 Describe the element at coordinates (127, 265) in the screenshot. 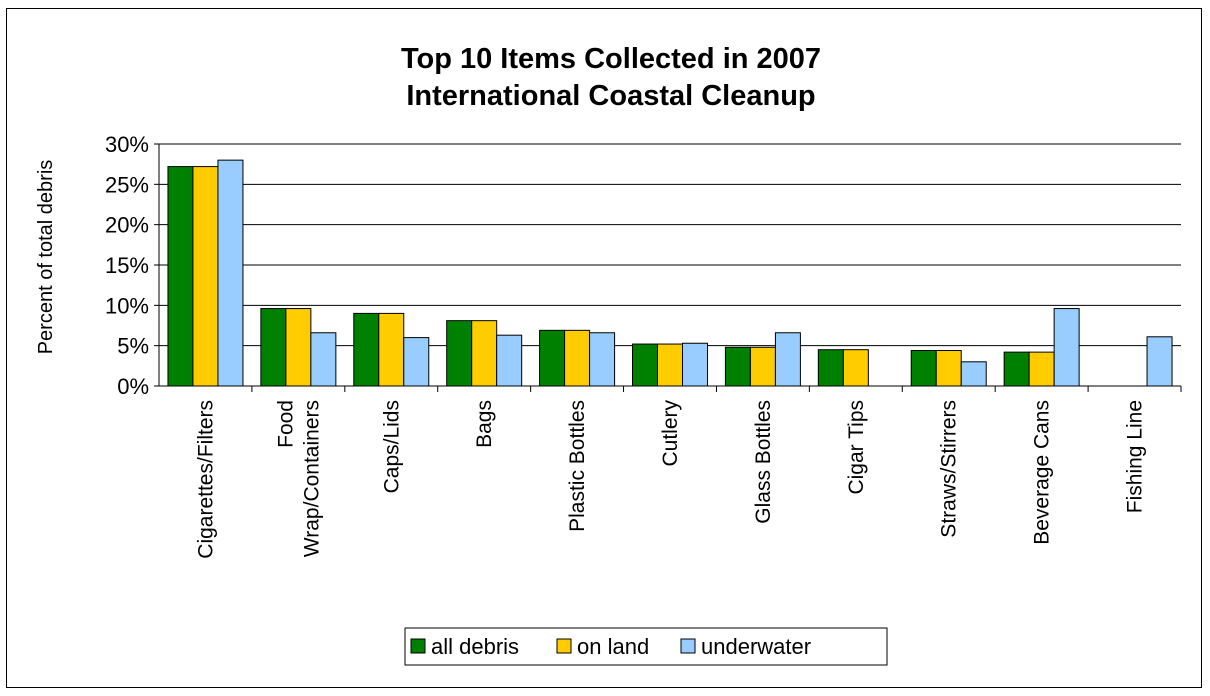

I see `y-tick-label: 15%` at that location.